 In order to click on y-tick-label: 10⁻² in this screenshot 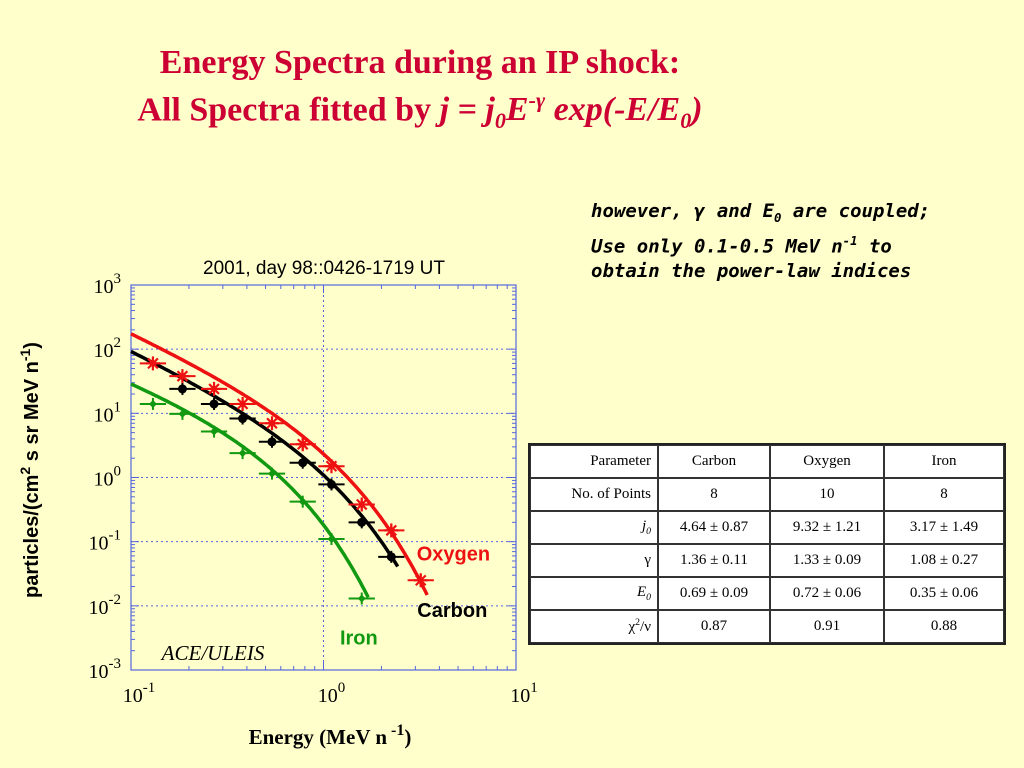, I will do `click(105, 605)`.